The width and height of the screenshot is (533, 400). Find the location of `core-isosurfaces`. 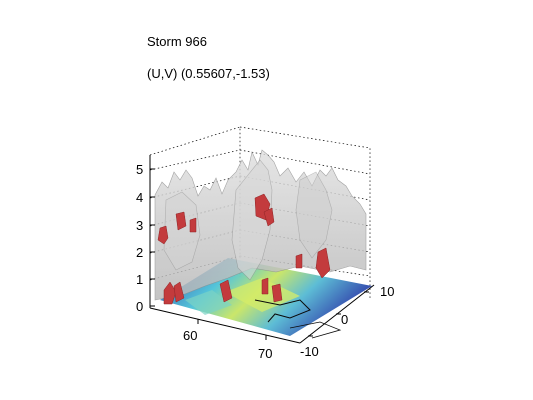

core-isosurfaces is located at coordinates (244, 249).